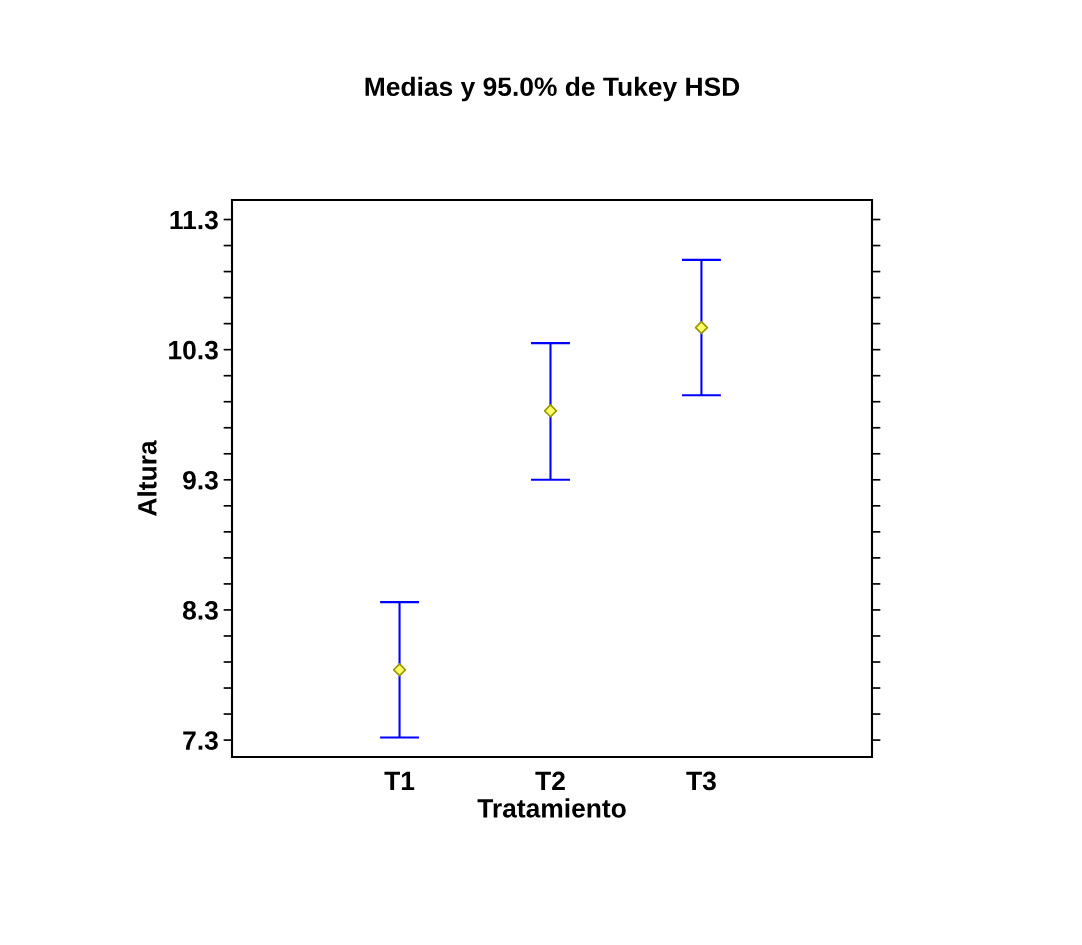 Image resolution: width=1082 pixels, height=945 pixels. What do you see at coordinates (550, 781) in the screenshot?
I see `x-tick-label: T2` at bounding box center [550, 781].